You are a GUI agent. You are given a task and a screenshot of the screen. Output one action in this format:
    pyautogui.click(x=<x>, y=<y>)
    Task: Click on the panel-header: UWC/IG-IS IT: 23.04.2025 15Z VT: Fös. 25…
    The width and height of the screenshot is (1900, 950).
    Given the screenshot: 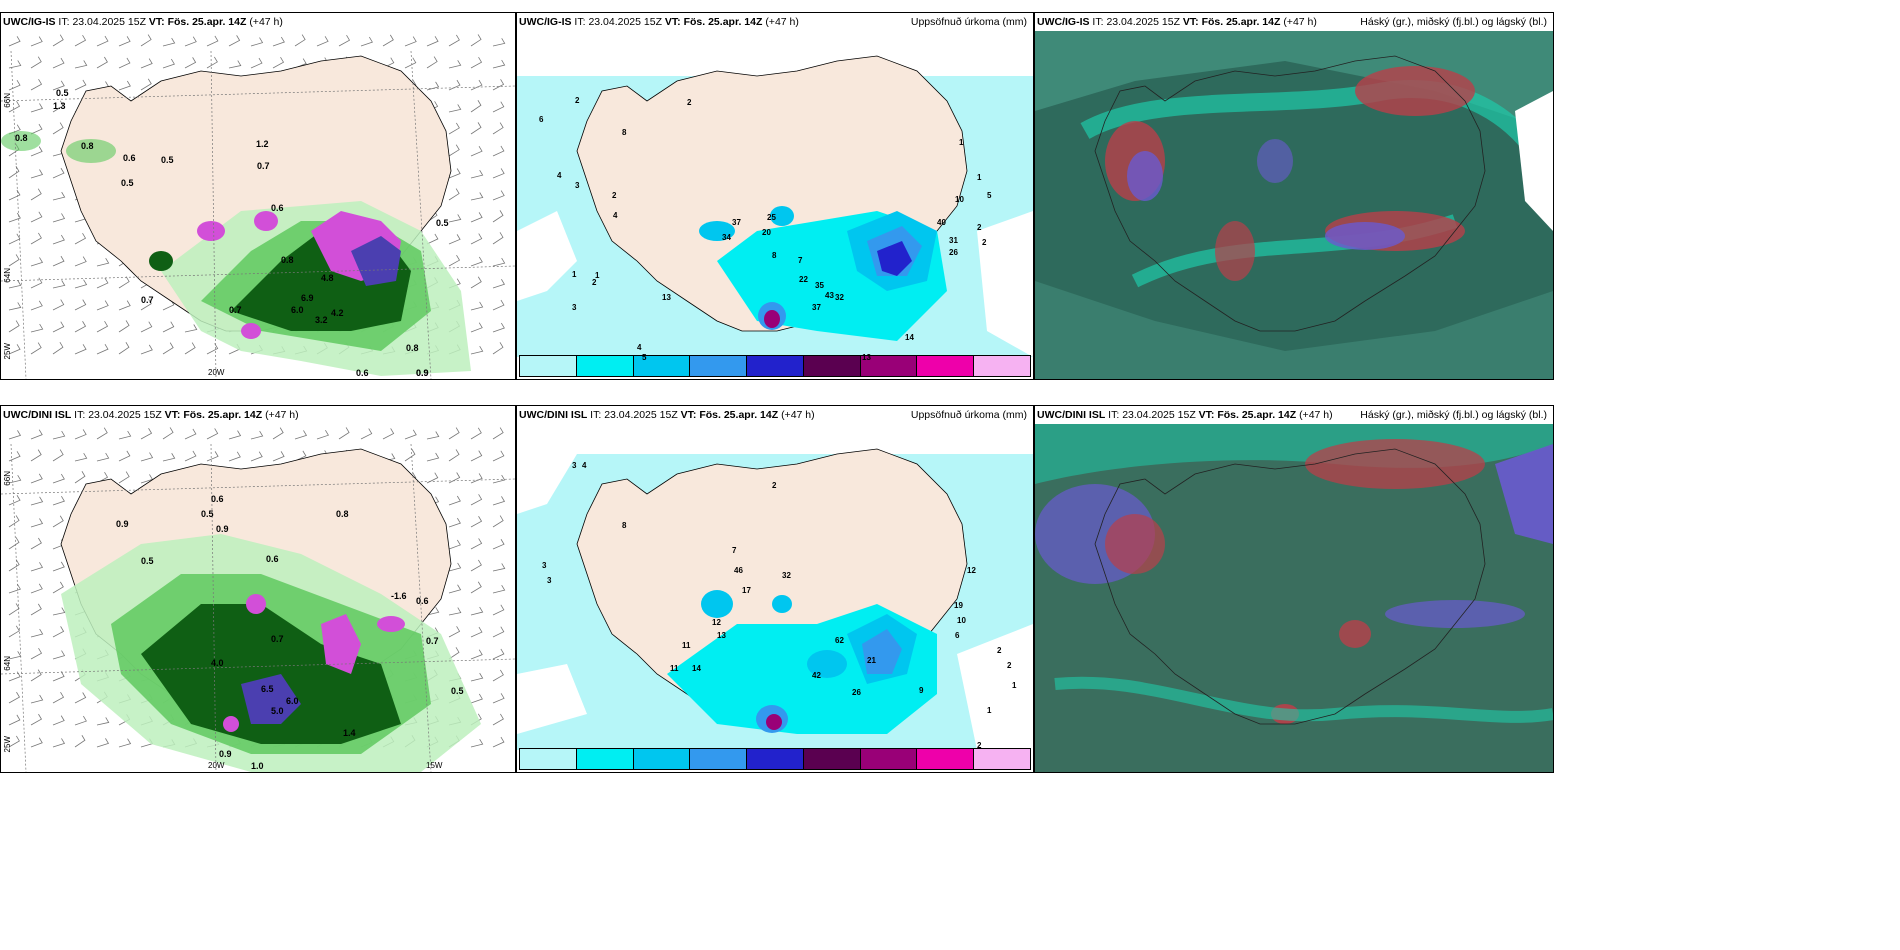 What is the action you would take?
    pyautogui.click(x=143, y=22)
    